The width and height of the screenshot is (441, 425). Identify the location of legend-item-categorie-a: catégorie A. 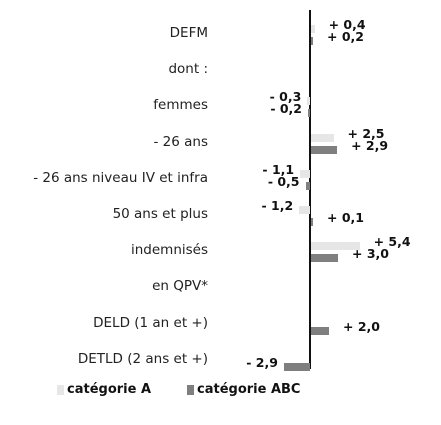
(104, 389).